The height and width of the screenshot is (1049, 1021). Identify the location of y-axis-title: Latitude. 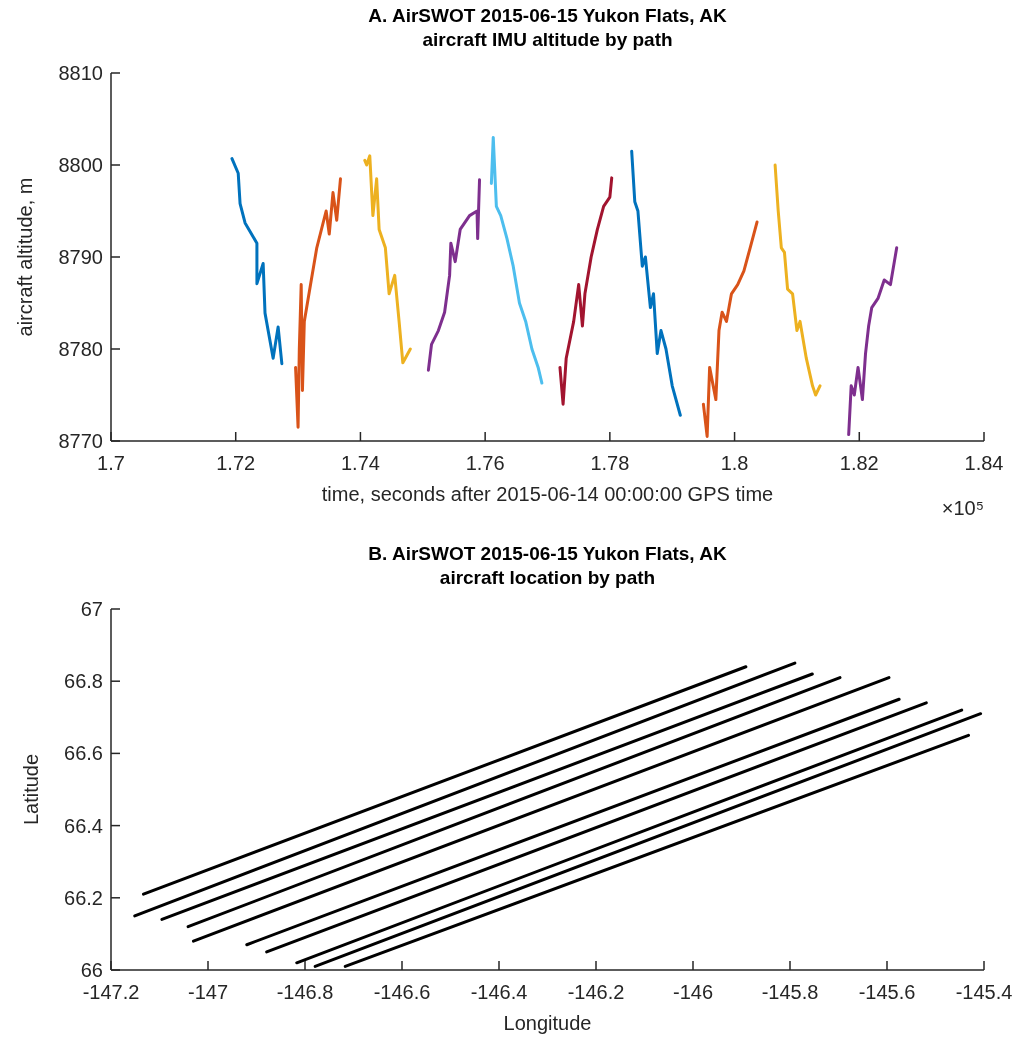
(31, 789).